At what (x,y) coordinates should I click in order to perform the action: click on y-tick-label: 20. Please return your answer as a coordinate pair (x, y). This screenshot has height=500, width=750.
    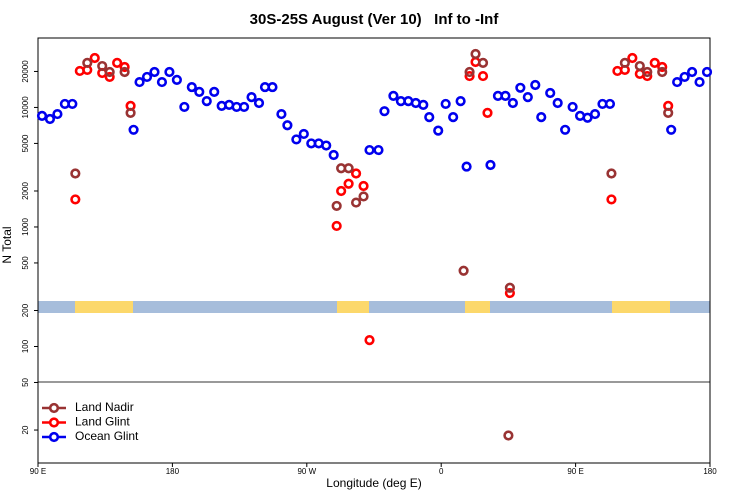
    Looking at the image, I should click on (25, 429).